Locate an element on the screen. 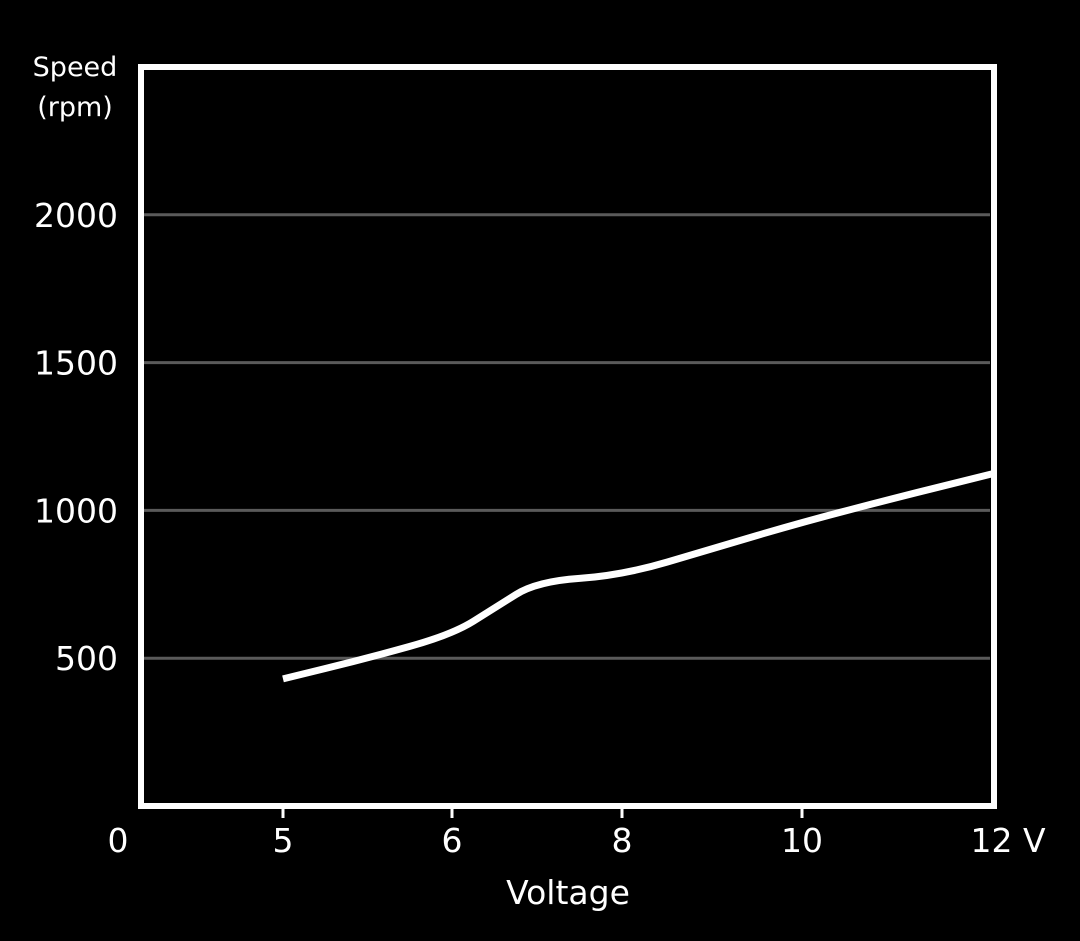  y-tick-label-500: 500 is located at coordinates (86, 658).